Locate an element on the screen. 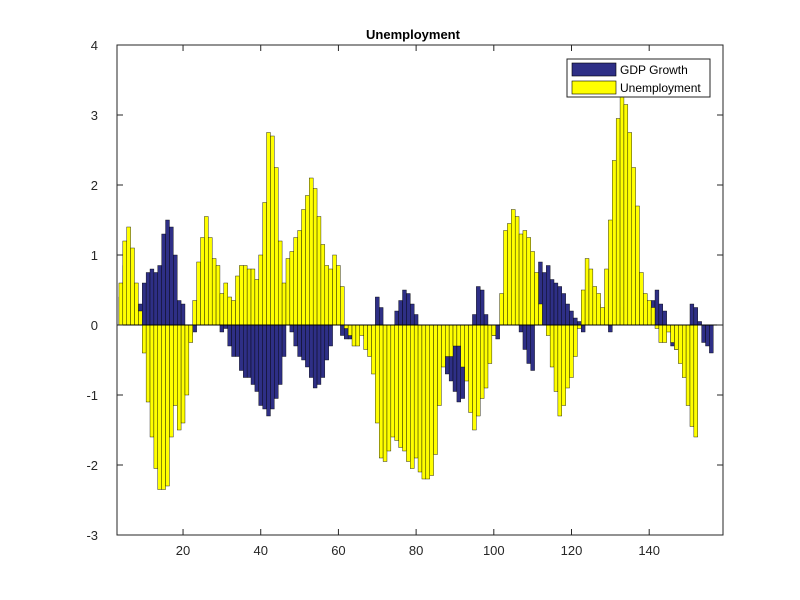 The height and width of the screenshot is (600, 800). y-tick-label: 0 is located at coordinates (94, 325).